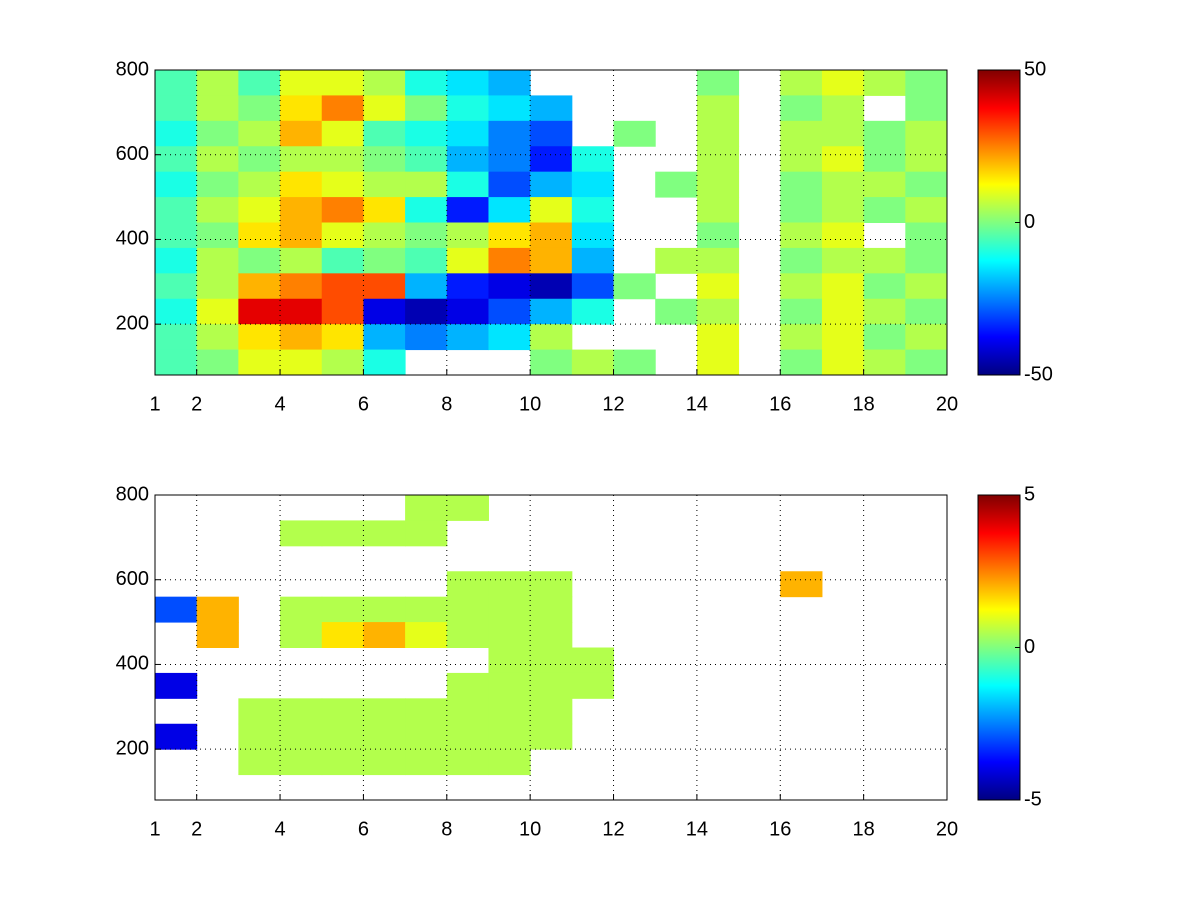  I want to click on y-tick-label: 400, so click(132, 239).